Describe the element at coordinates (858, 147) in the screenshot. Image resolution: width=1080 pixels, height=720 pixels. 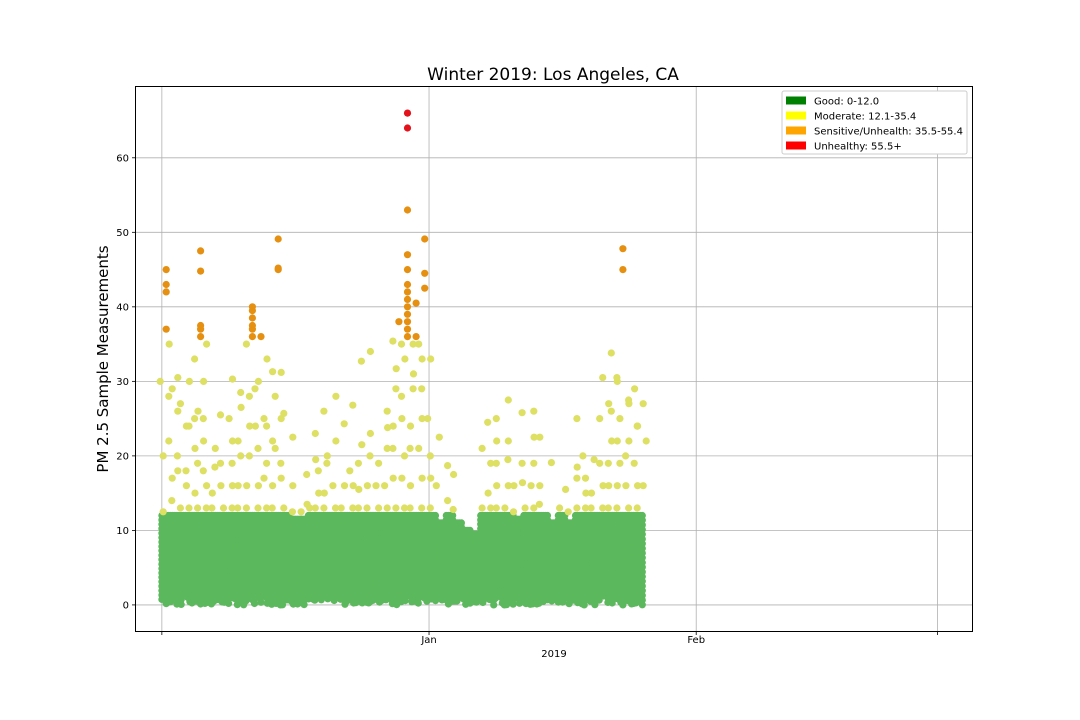
I see `legend-label: Unhealthy: 55.5+` at that location.